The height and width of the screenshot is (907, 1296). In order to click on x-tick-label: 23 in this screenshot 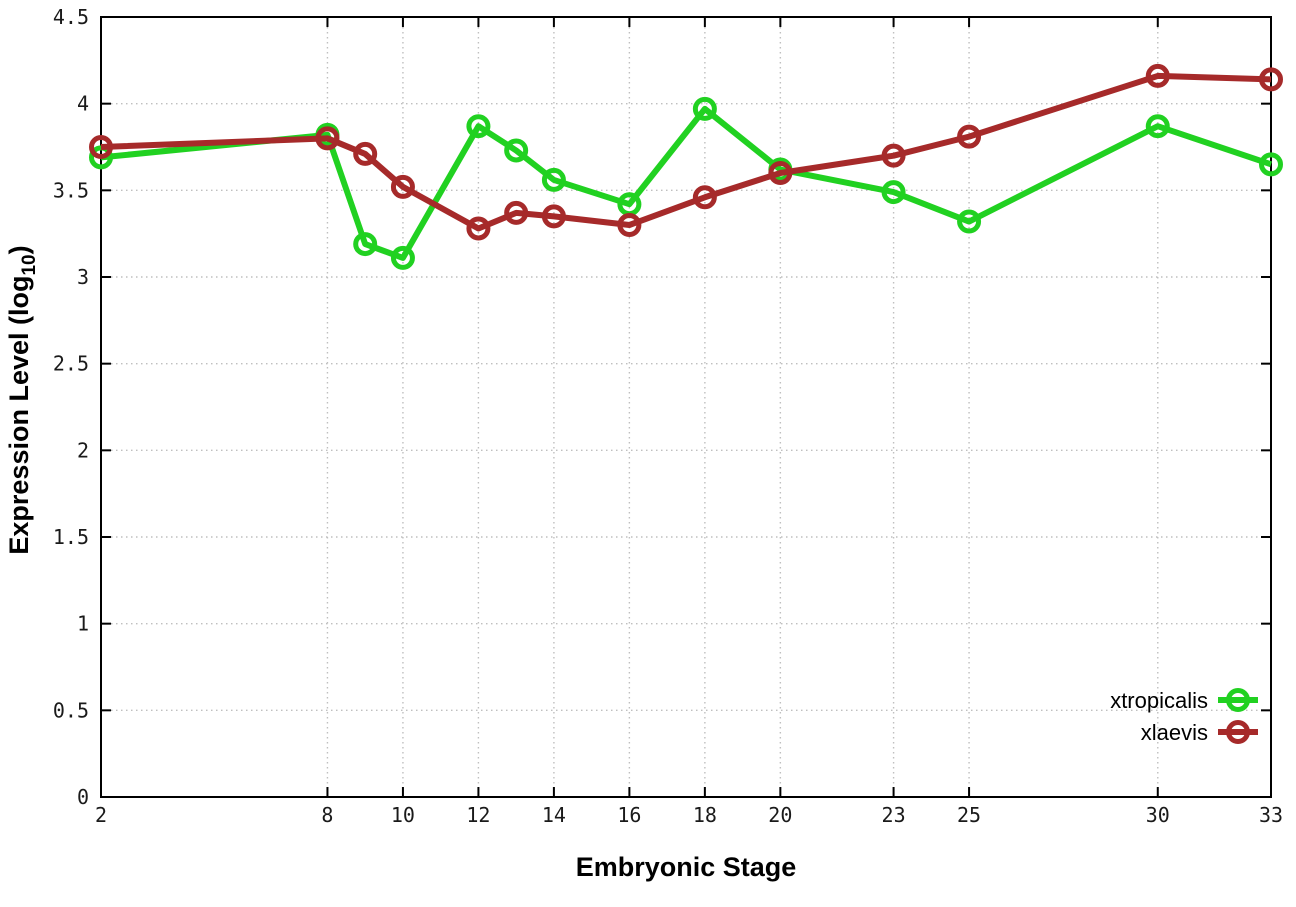, I will do `click(894, 815)`.